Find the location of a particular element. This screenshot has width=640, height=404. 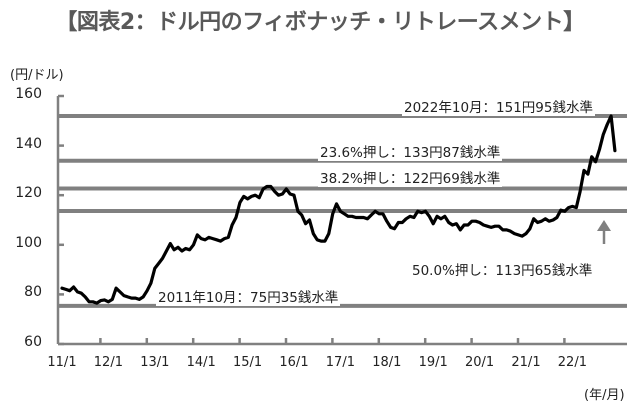

annotation-38-2: 38.2%押し：122円69銭水準 is located at coordinates (410, 177).